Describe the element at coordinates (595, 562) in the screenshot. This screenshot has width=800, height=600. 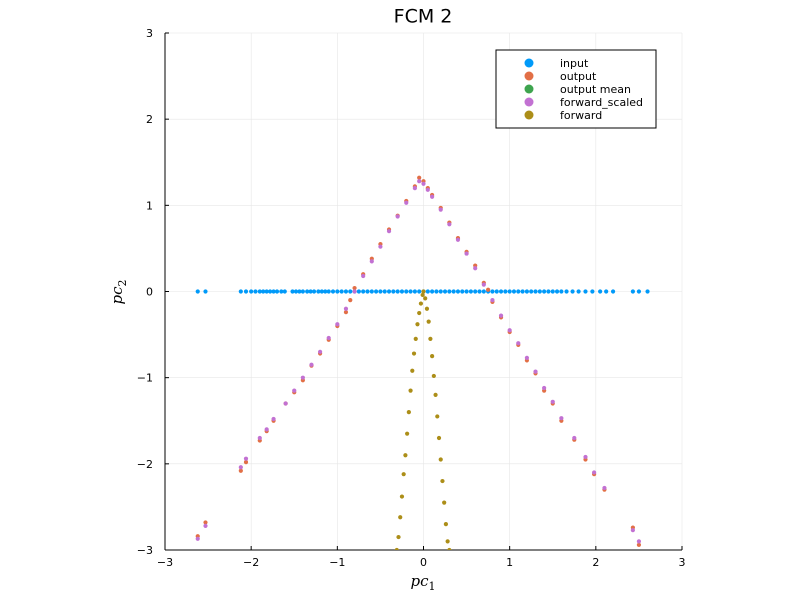
I see `x-tick-label: 2` at that location.